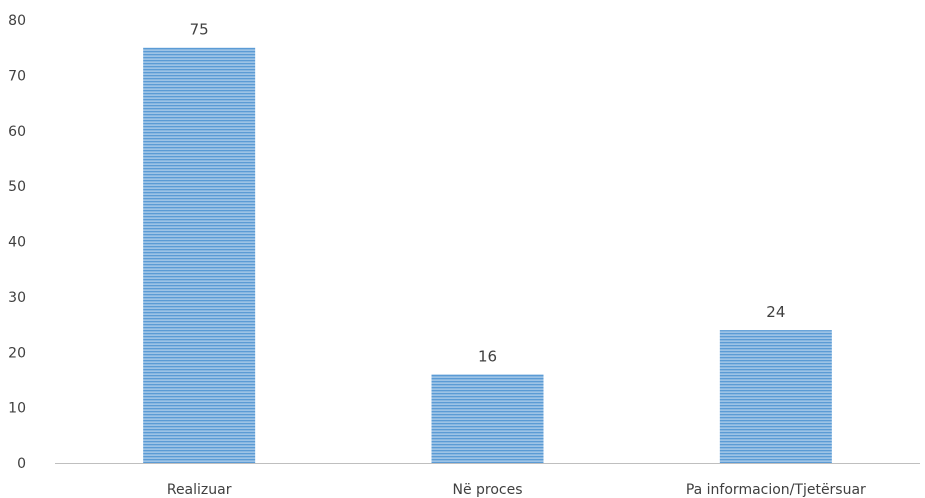  What do you see at coordinates (487, 356) in the screenshot?
I see `data-label: 16` at bounding box center [487, 356].